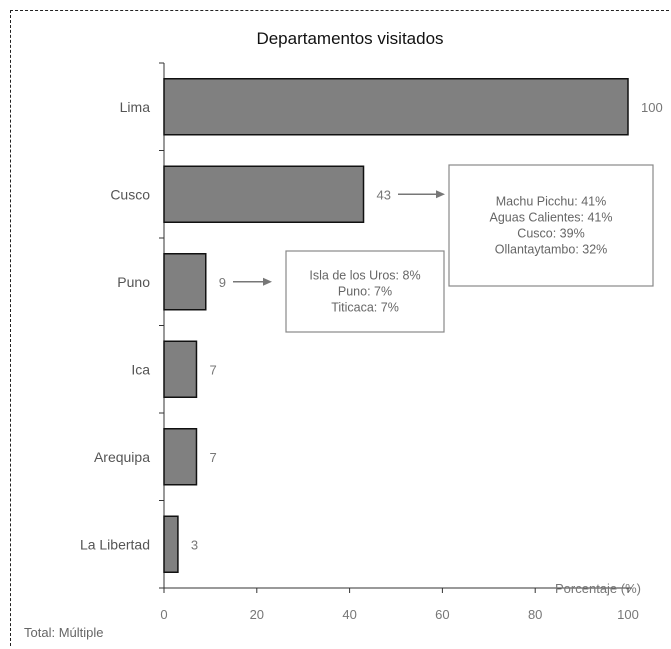 Image resolution: width=671 pixels, height=649 pixels. Describe the element at coordinates (384, 194) in the screenshot. I see `value-label: 43` at that location.